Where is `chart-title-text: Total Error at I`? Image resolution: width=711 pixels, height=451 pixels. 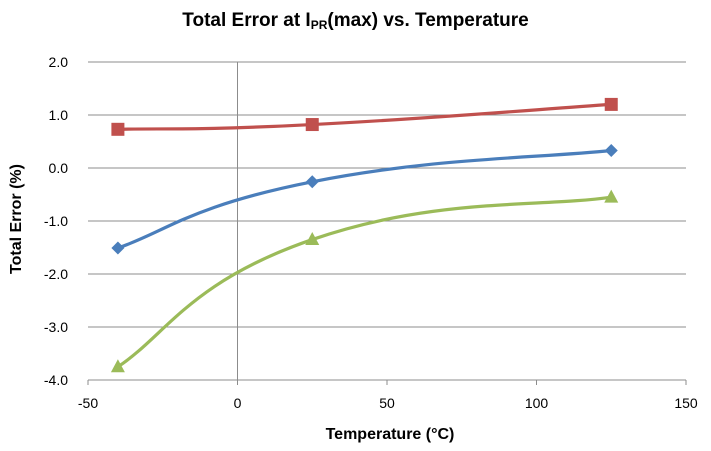 chart-title-text: Total Error at I is located at coordinates (246, 20).